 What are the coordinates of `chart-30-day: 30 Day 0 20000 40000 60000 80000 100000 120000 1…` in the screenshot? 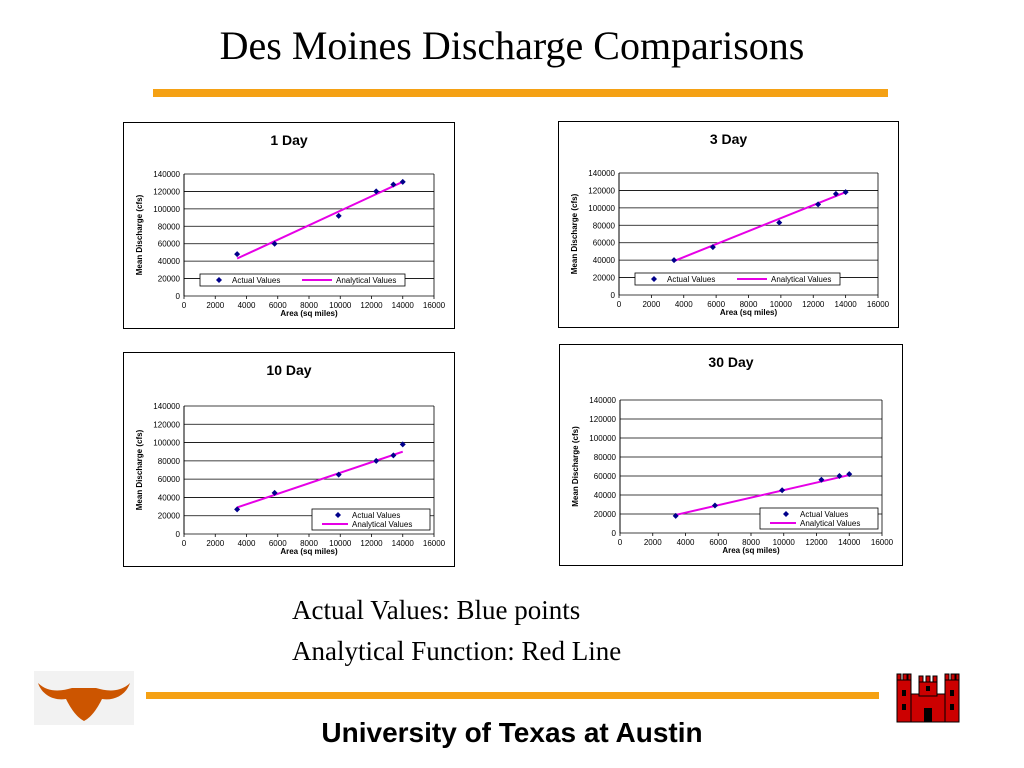 It's located at (731, 455).